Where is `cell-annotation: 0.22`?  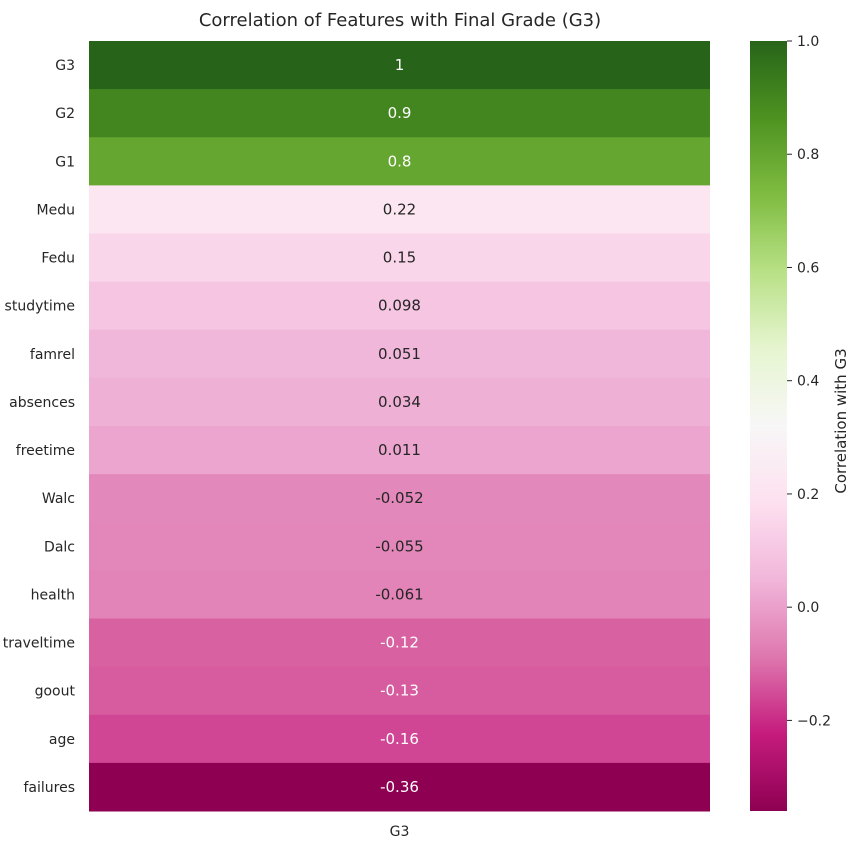 cell-annotation: 0.22 is located at coordinates (399, 209).